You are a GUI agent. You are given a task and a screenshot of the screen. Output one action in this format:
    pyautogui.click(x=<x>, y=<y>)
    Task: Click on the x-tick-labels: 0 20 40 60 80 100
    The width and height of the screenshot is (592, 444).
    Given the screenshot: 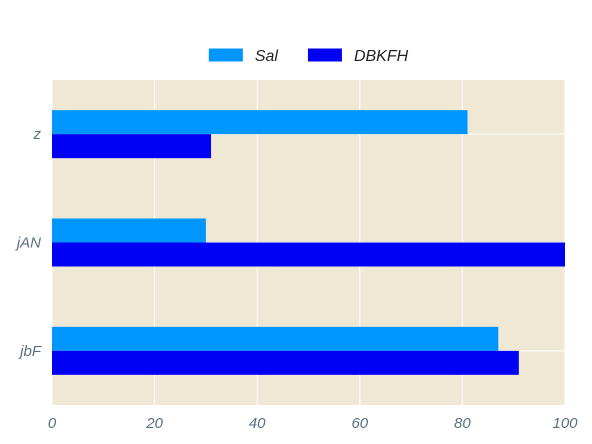 What is the action you would take?
    pyautogui.click(x=313, y=423)
    